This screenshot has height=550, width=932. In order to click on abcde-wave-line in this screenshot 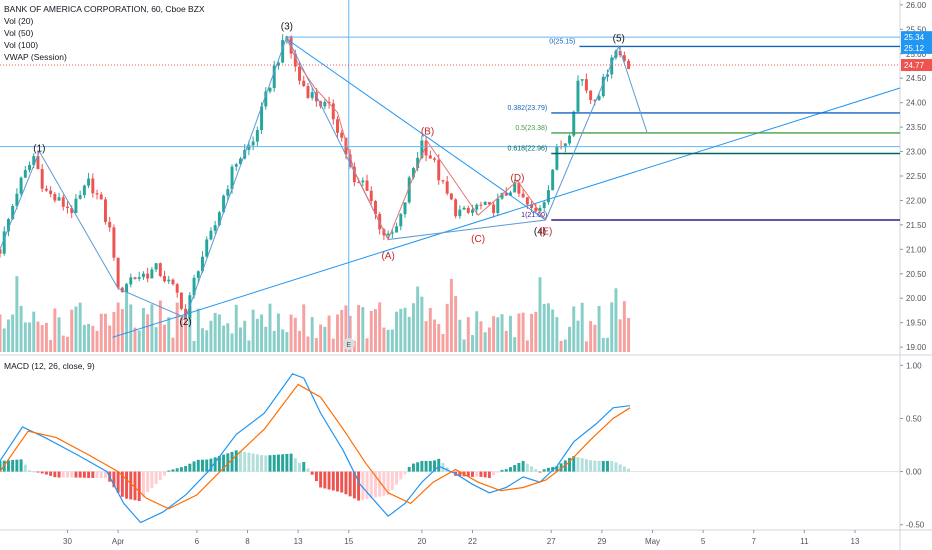, I will do `click(416, 139)`.